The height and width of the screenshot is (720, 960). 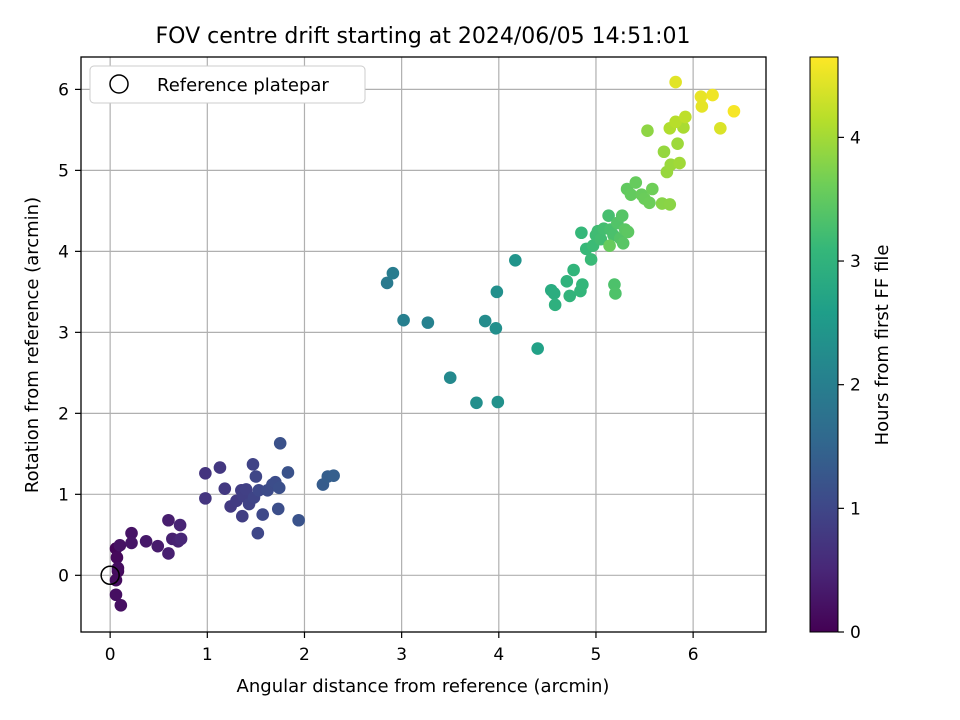 I want to click on y-tick-label-3: 3, so click(x=63, y=333).